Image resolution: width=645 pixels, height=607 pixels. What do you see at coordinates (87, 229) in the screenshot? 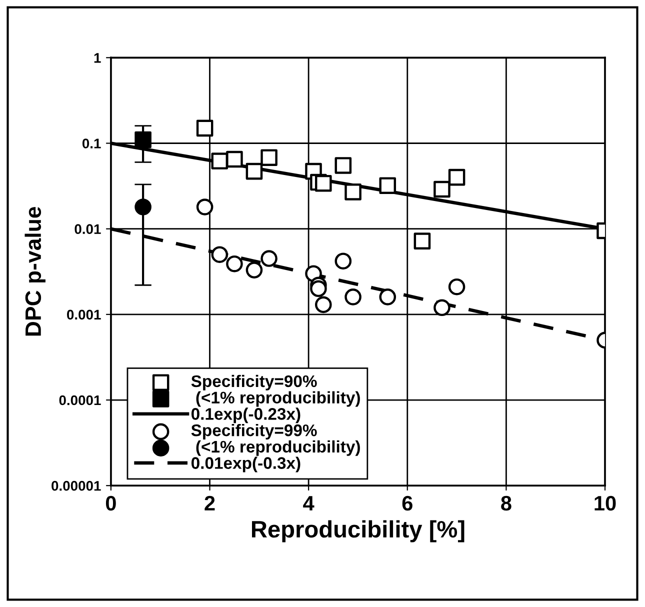
I see `y-tick-label: 0.01` at bounding box center [87, 229].